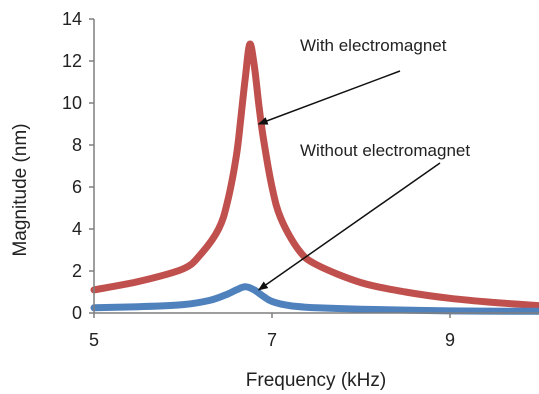 This screenshot has width=539, height=394. I want to click on y-tick-label: 4, so click(77, 229).